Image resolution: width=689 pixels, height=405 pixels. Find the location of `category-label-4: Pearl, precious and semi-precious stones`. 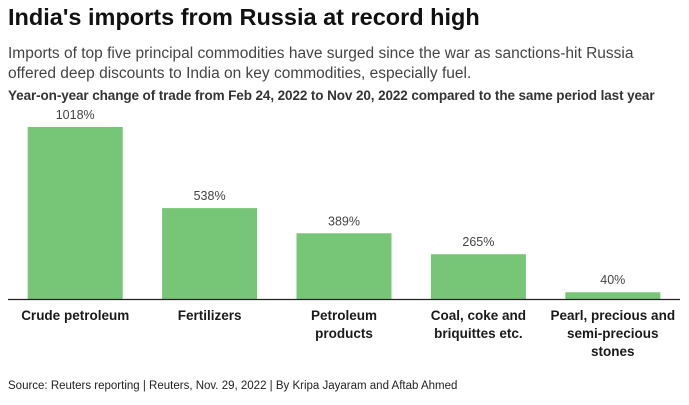

category-label-4: Pearl, precious and semi-precious stones is located at coordinates (613, 333).